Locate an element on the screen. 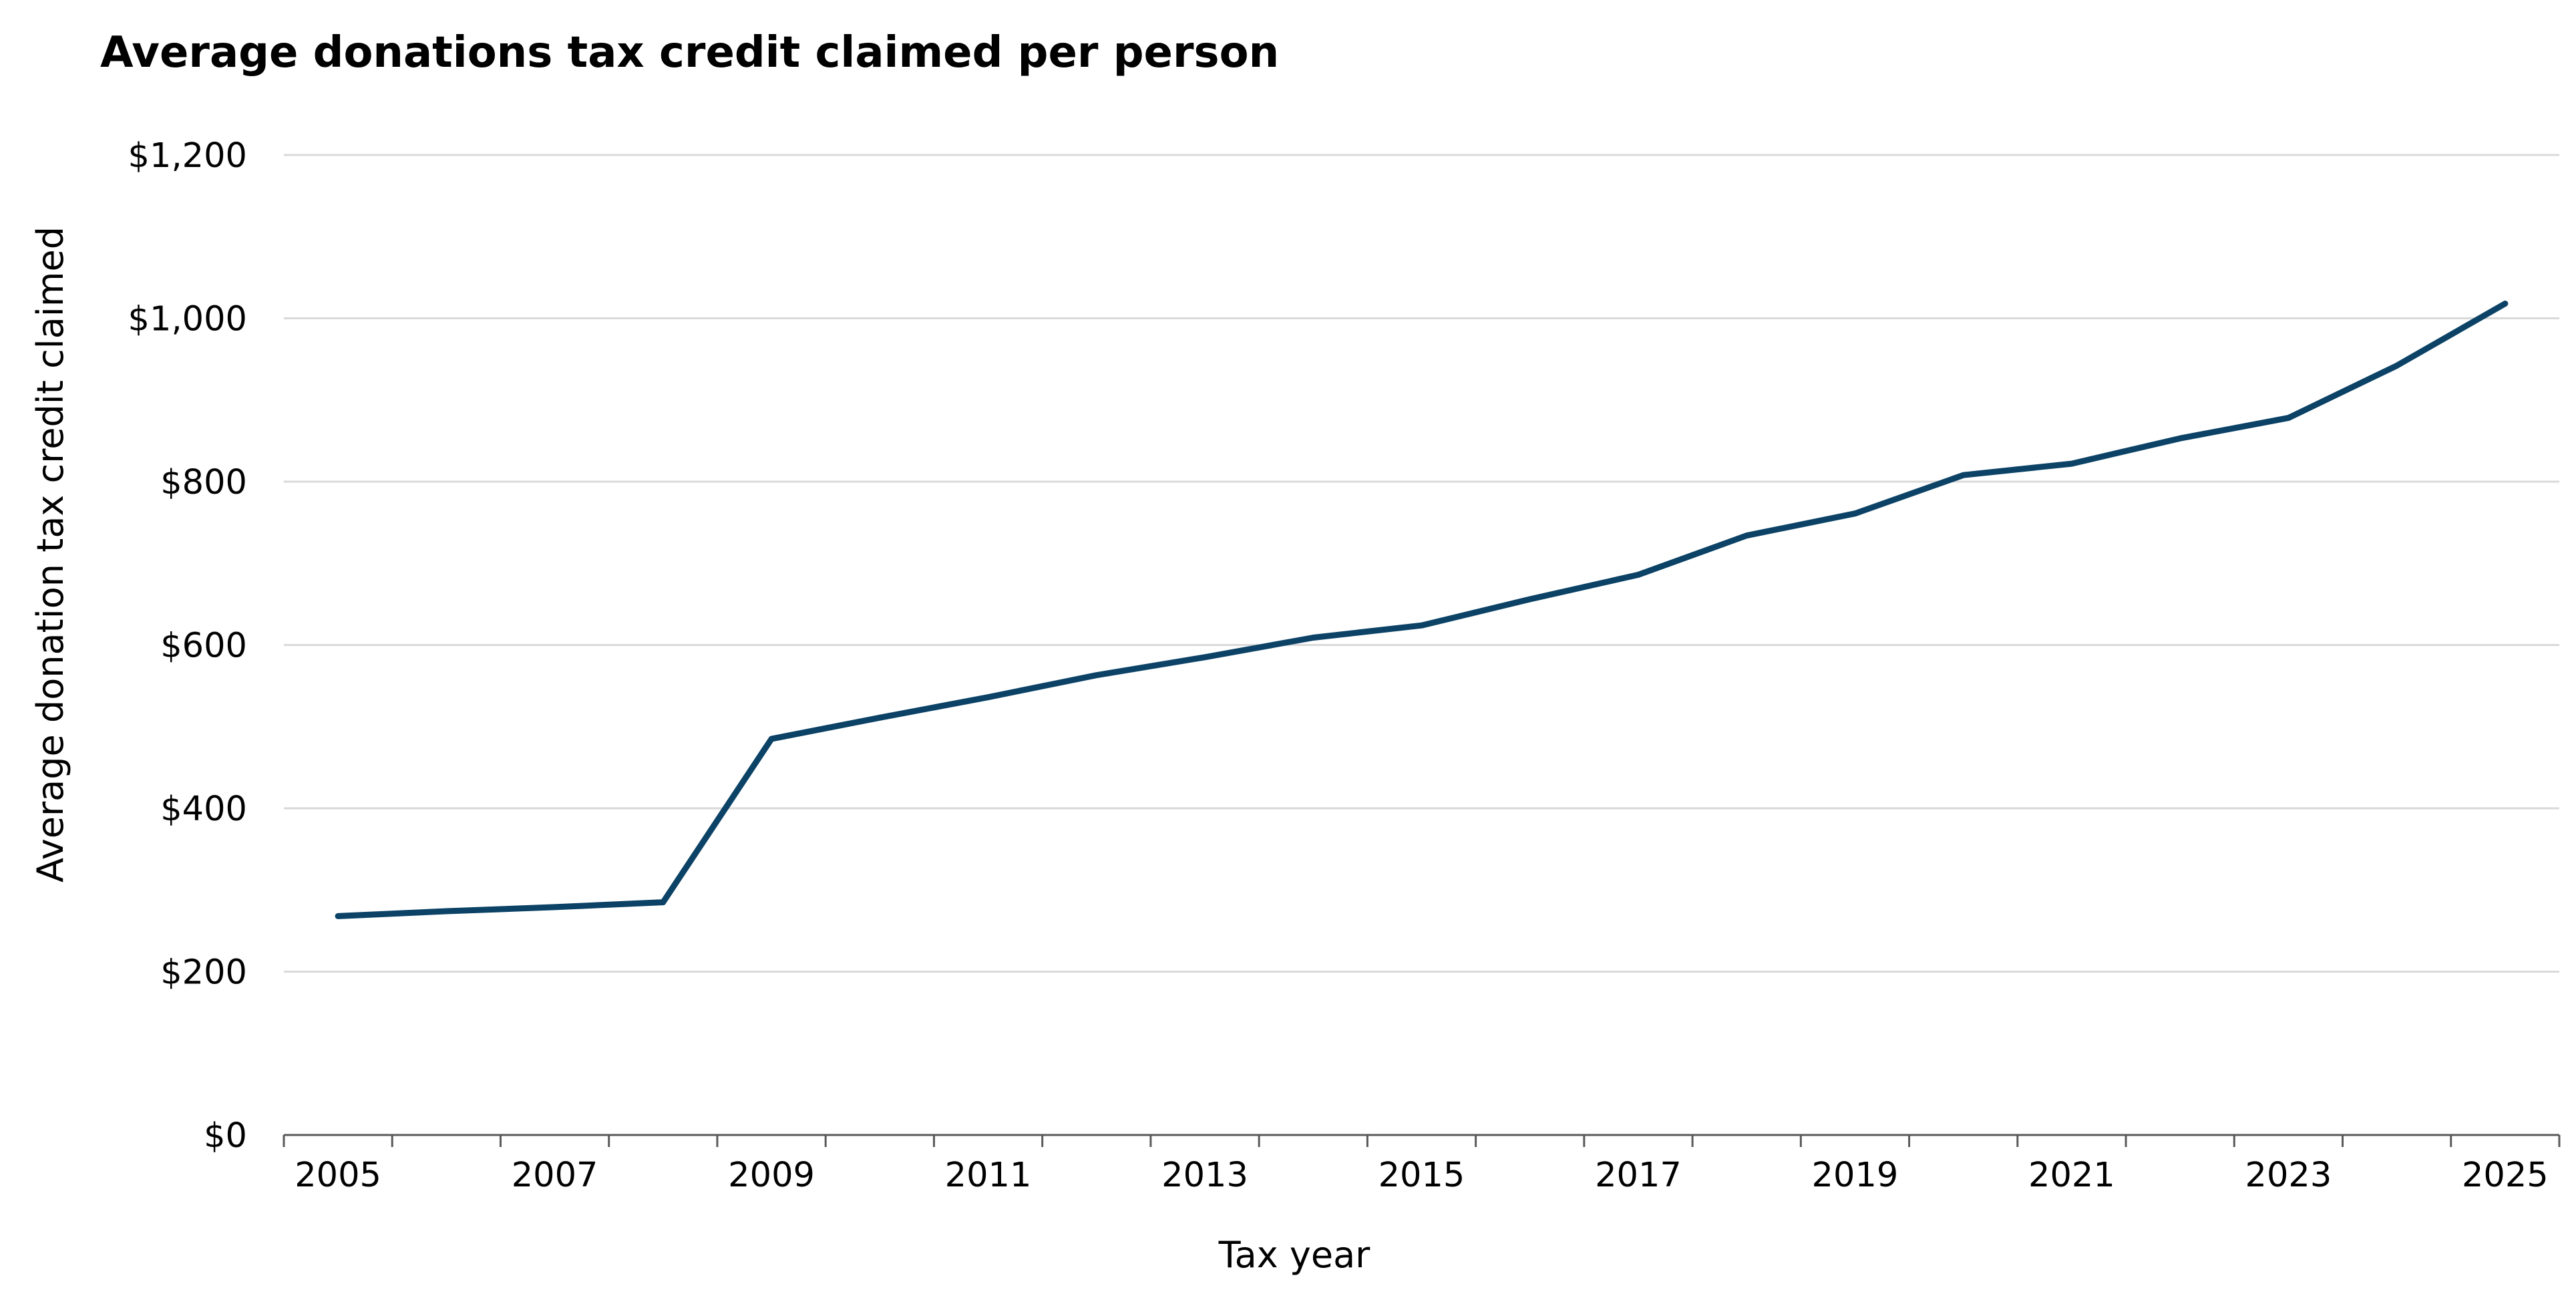 The width and height of the screenshot is (2576, 1308). x-tick-label: 2009 is located at coordinates (771, 1175).